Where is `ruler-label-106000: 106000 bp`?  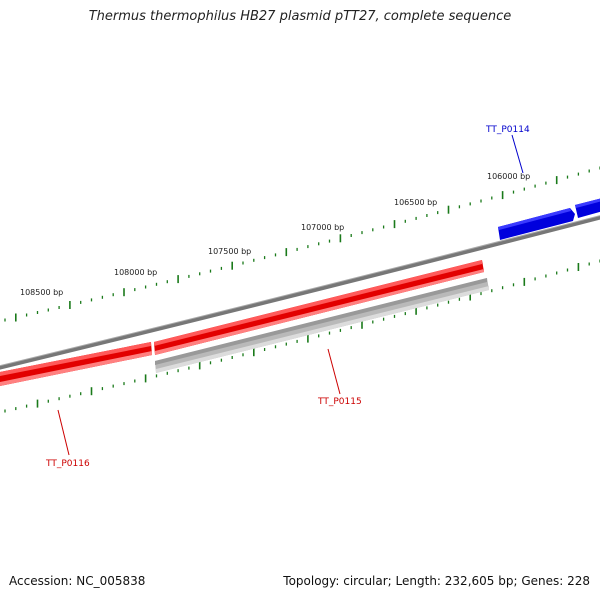 ruler-label-106000: 106000 bp is located at coordinates (508, 176).